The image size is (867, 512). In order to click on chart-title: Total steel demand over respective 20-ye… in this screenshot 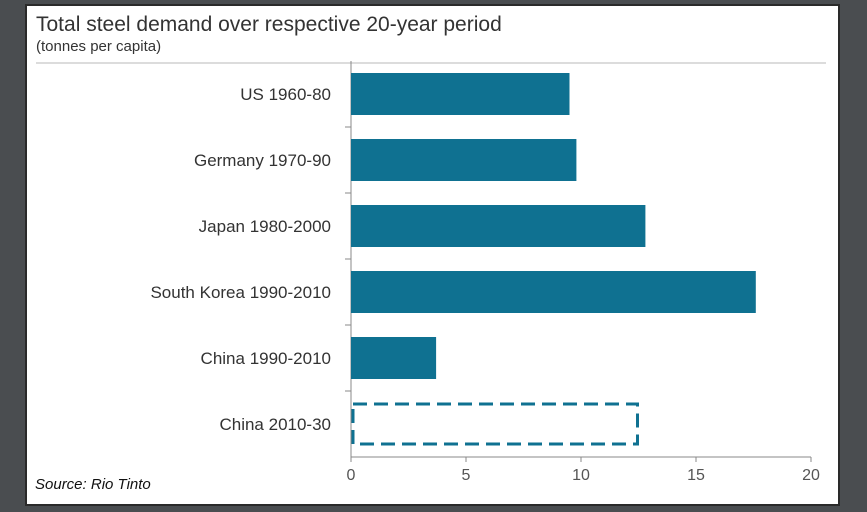, I will do `click(269, 24)`.